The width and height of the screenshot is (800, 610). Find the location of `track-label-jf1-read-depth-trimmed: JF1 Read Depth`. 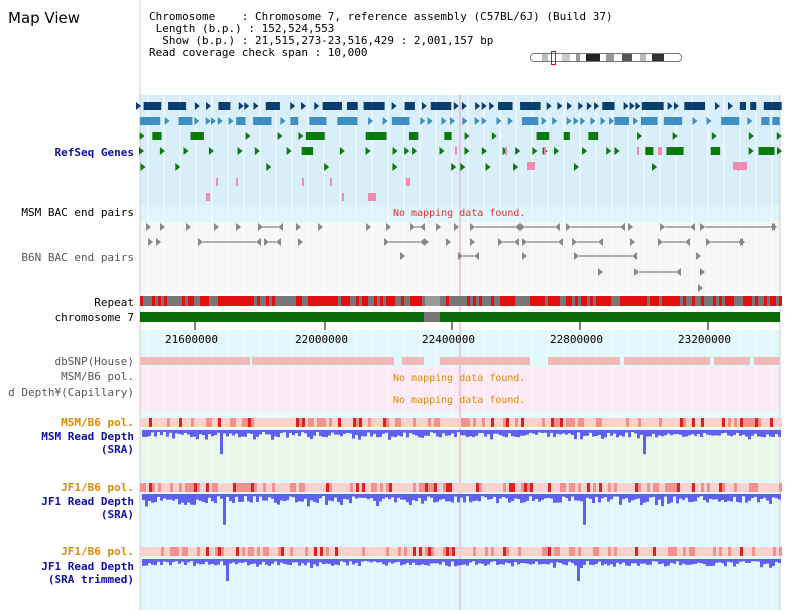

track-label-jf1-read-depth-trimmed: JF1 Read Depth is located at coordinates (87, 566).